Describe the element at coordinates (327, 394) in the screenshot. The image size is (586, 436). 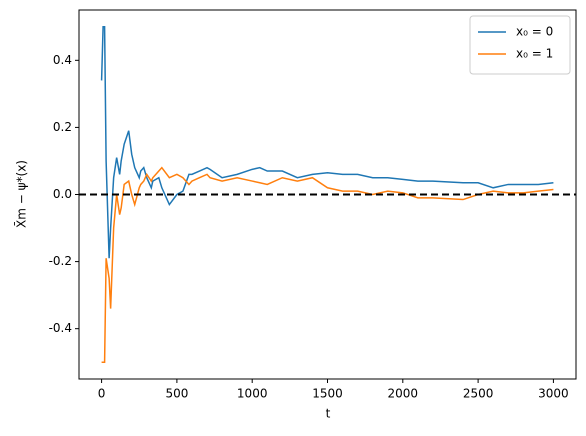
I see `x-tick-label: 1500` at that location.